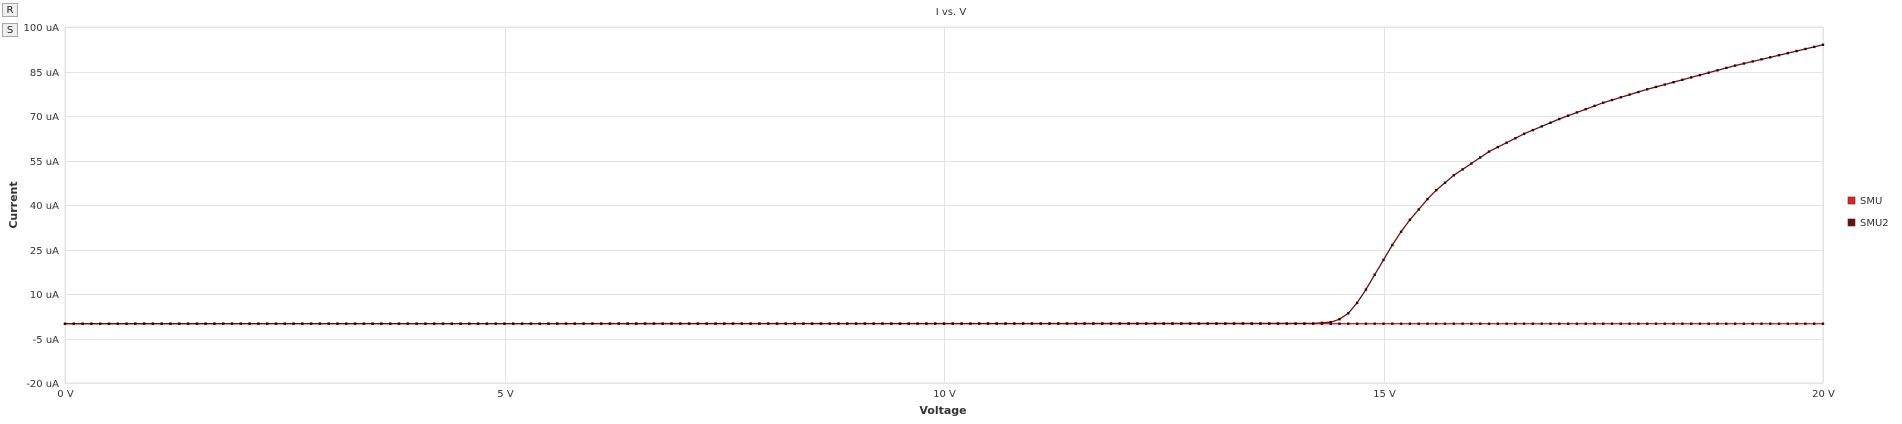 The image size is (1902, 424). What do you see at coordinates (46, 340) in the screenshot?
I see `y-tick-label: -5 uA` at bounding box center [46, 340].